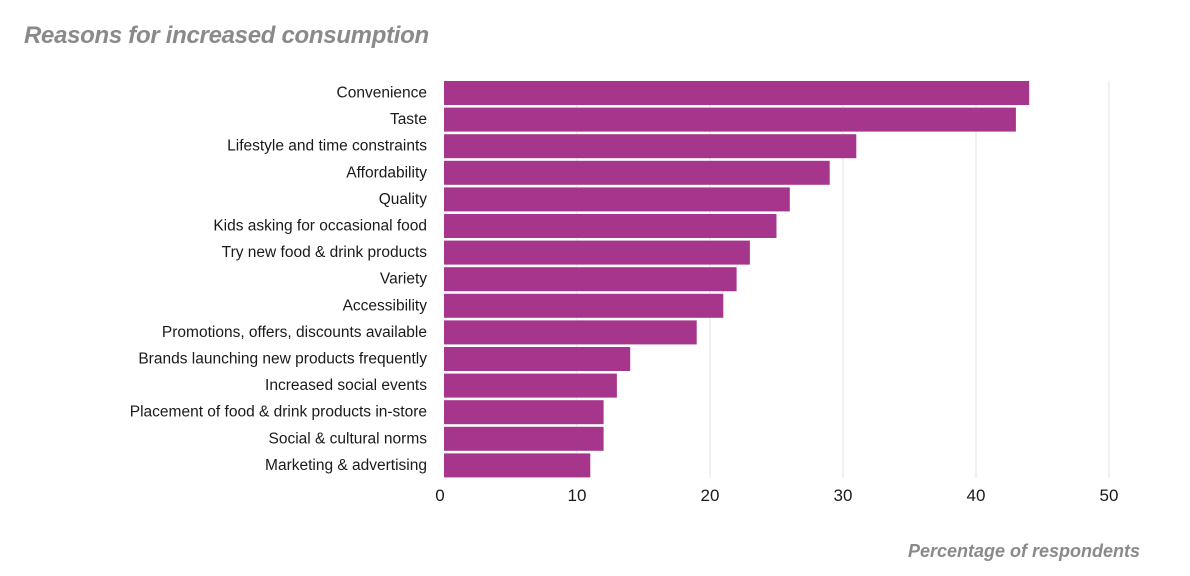  Describe the element at coordinates (320, 226) in the screenshot. I see `category-label: Kids asking for occasional food` at that location.